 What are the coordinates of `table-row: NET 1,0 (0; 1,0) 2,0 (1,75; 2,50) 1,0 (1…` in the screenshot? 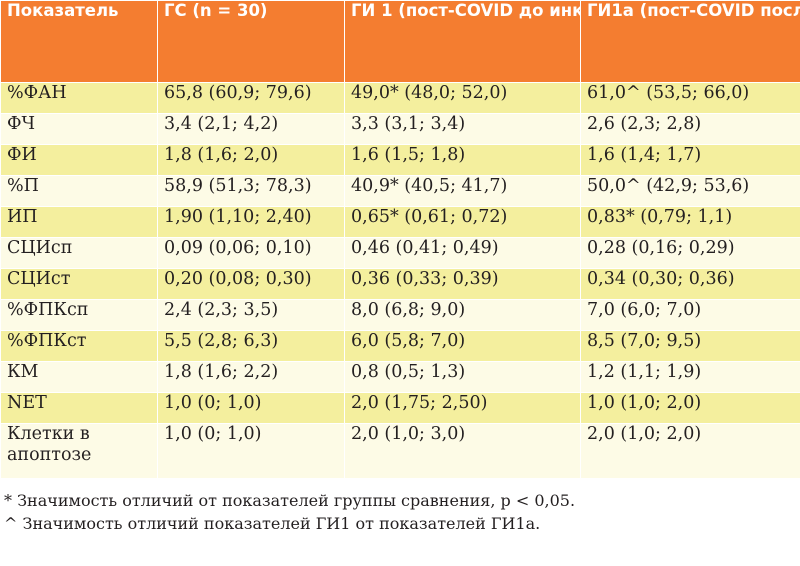 It's located at (400, 408).